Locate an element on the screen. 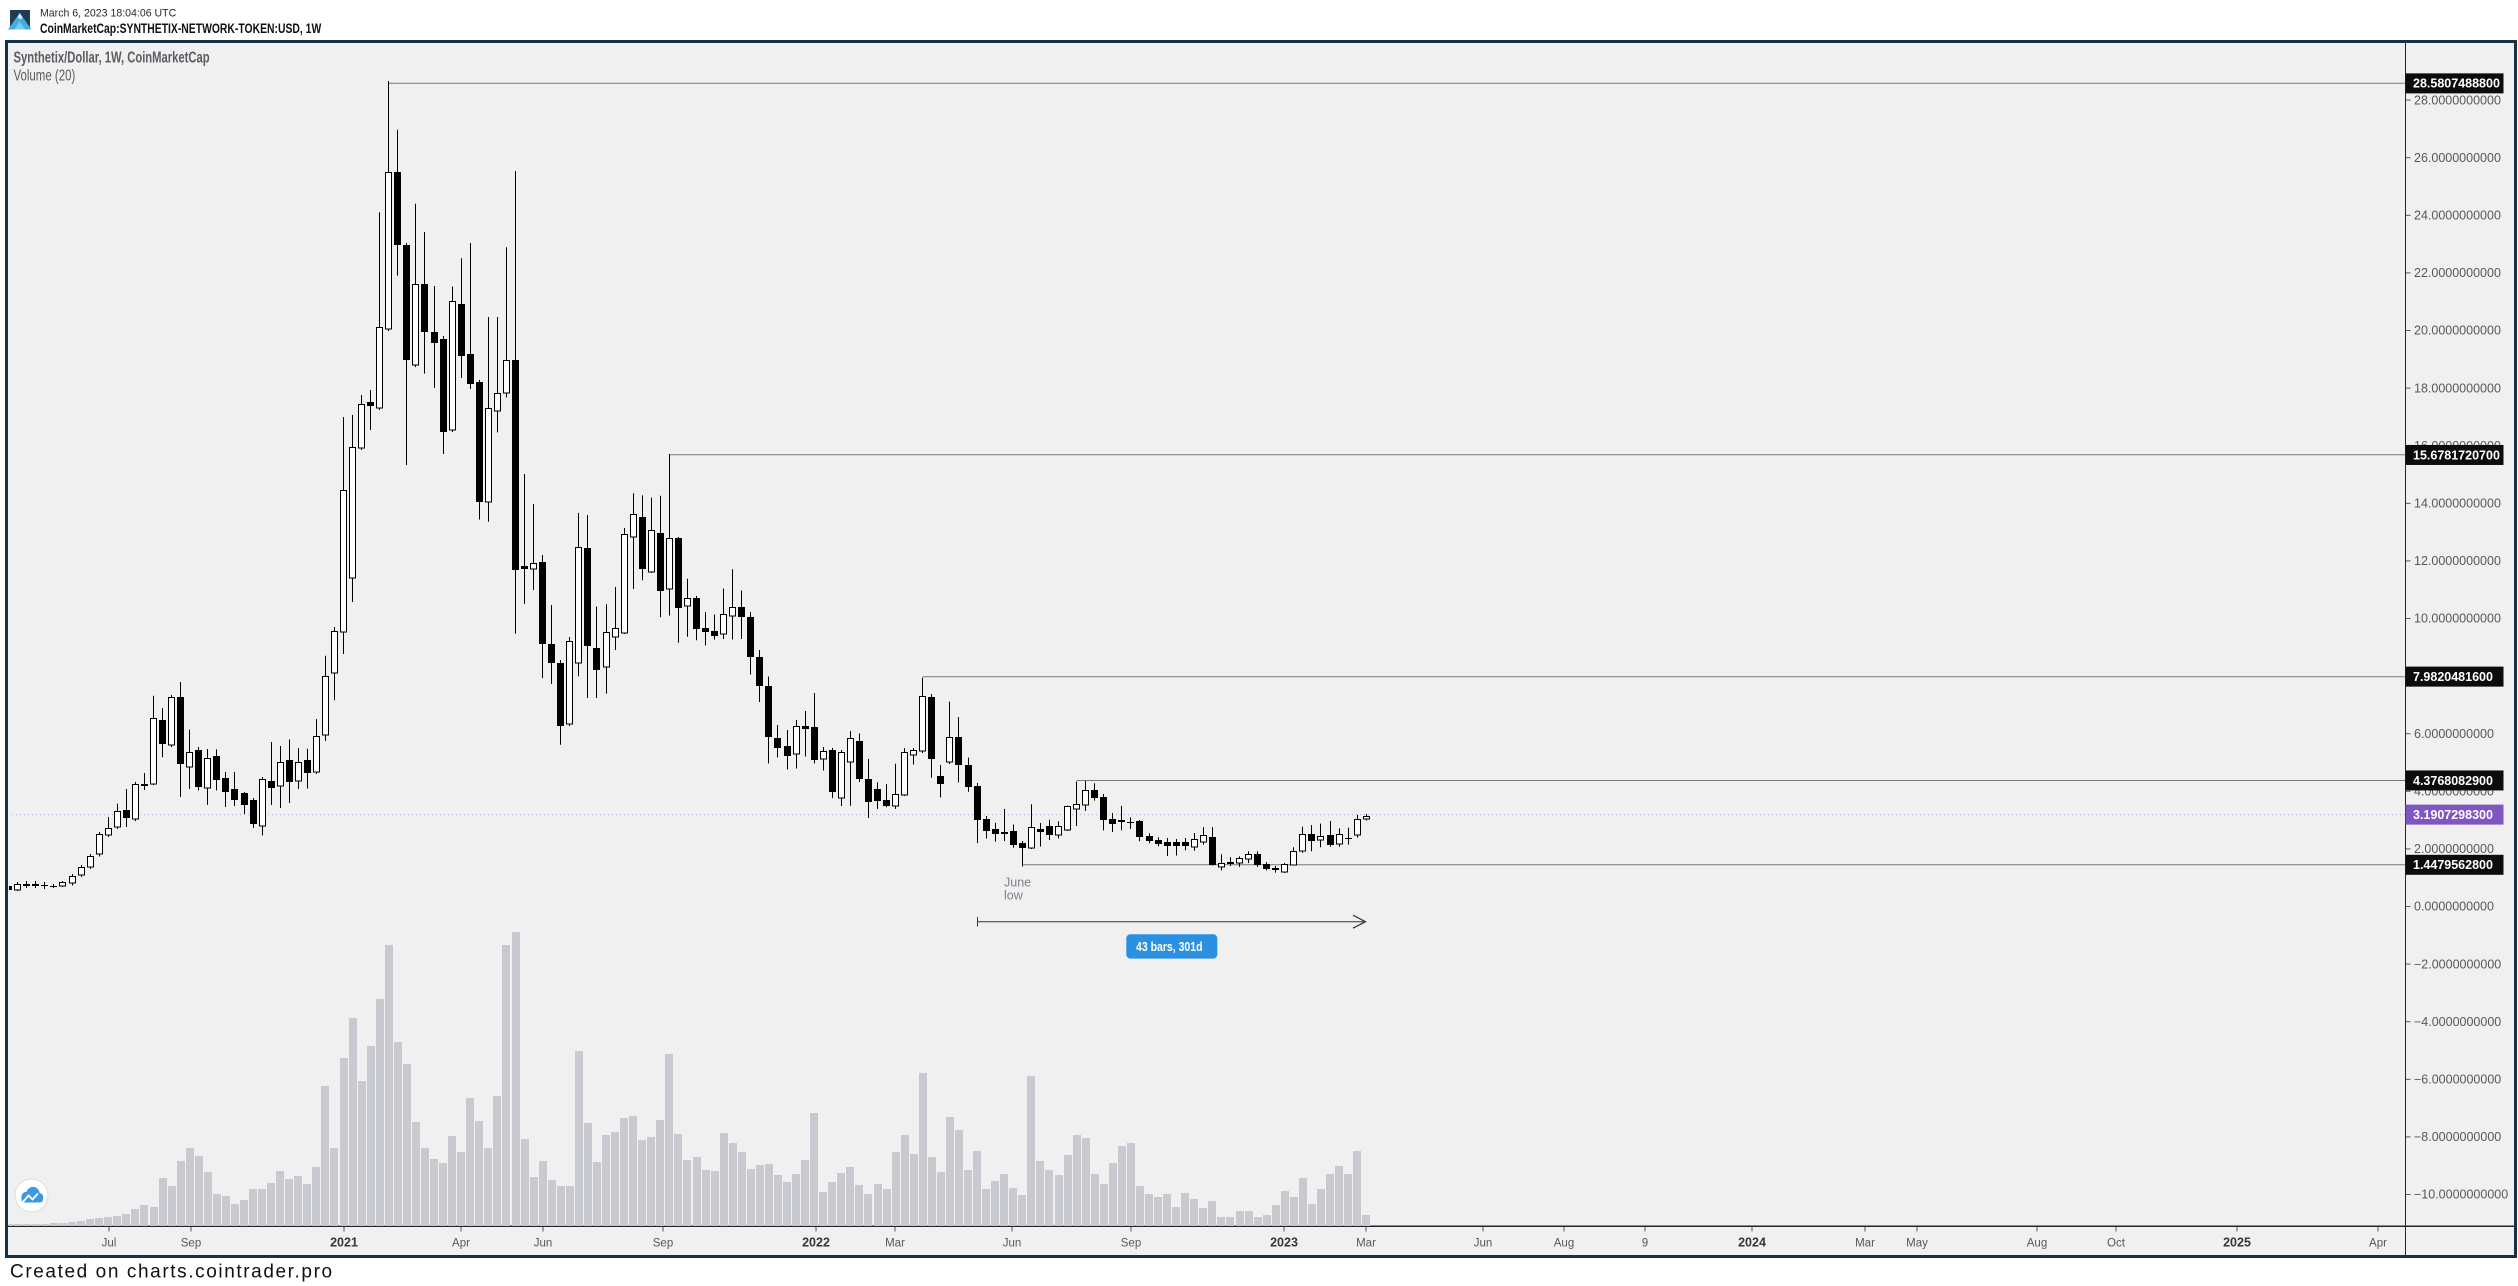  svg-text: 0.0000000000 is located at coordinates (2454, 907).